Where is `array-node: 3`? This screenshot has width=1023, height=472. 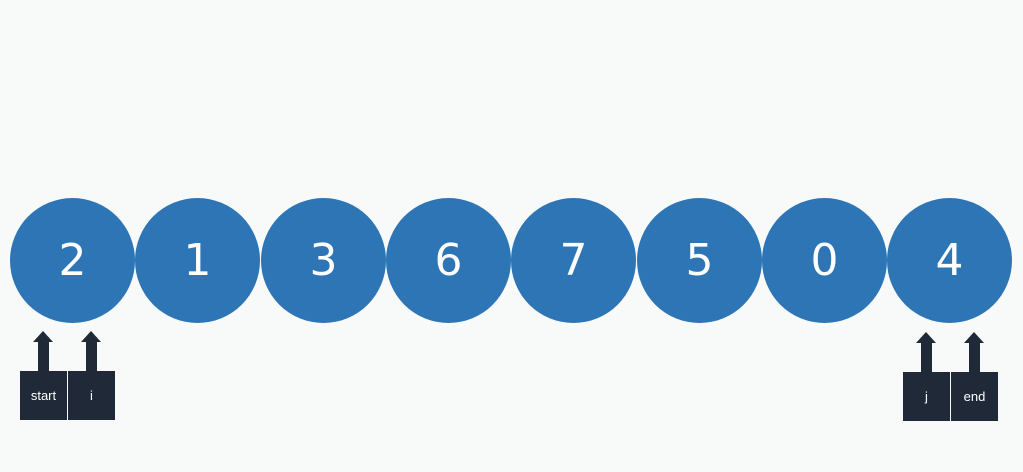
array-node: 3 is located at coordinates (323, 260).